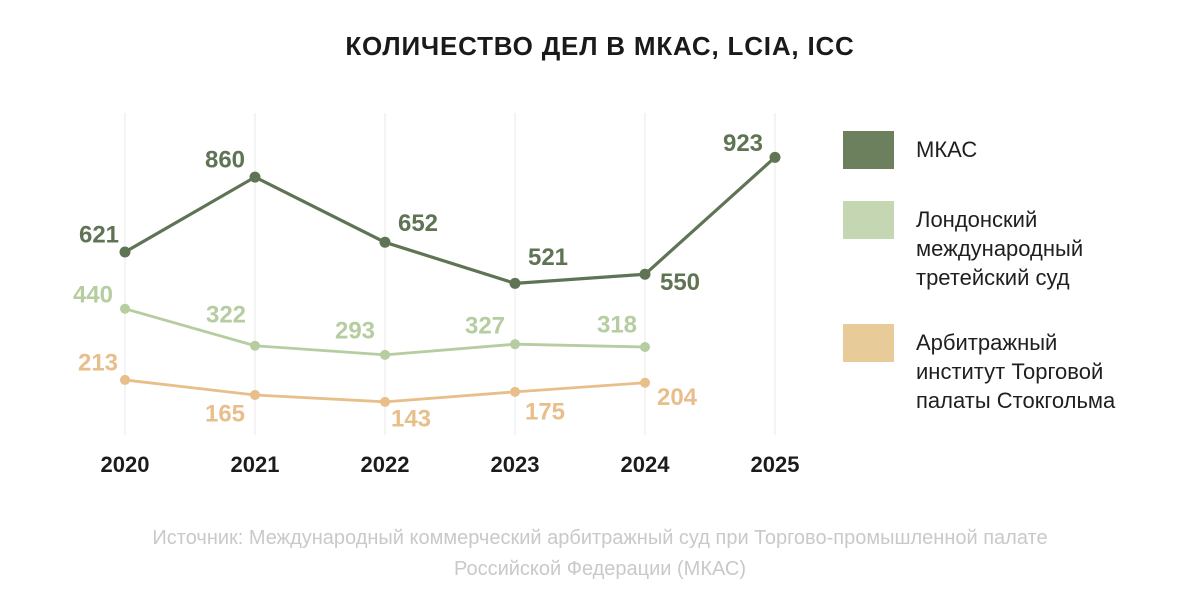 The width and height of the screenshot is (1200, 607). What do you see at coordinates (125, 464) in the screenshot?
I see `x-tick-label: 2020` at bounding box center [125, 464].